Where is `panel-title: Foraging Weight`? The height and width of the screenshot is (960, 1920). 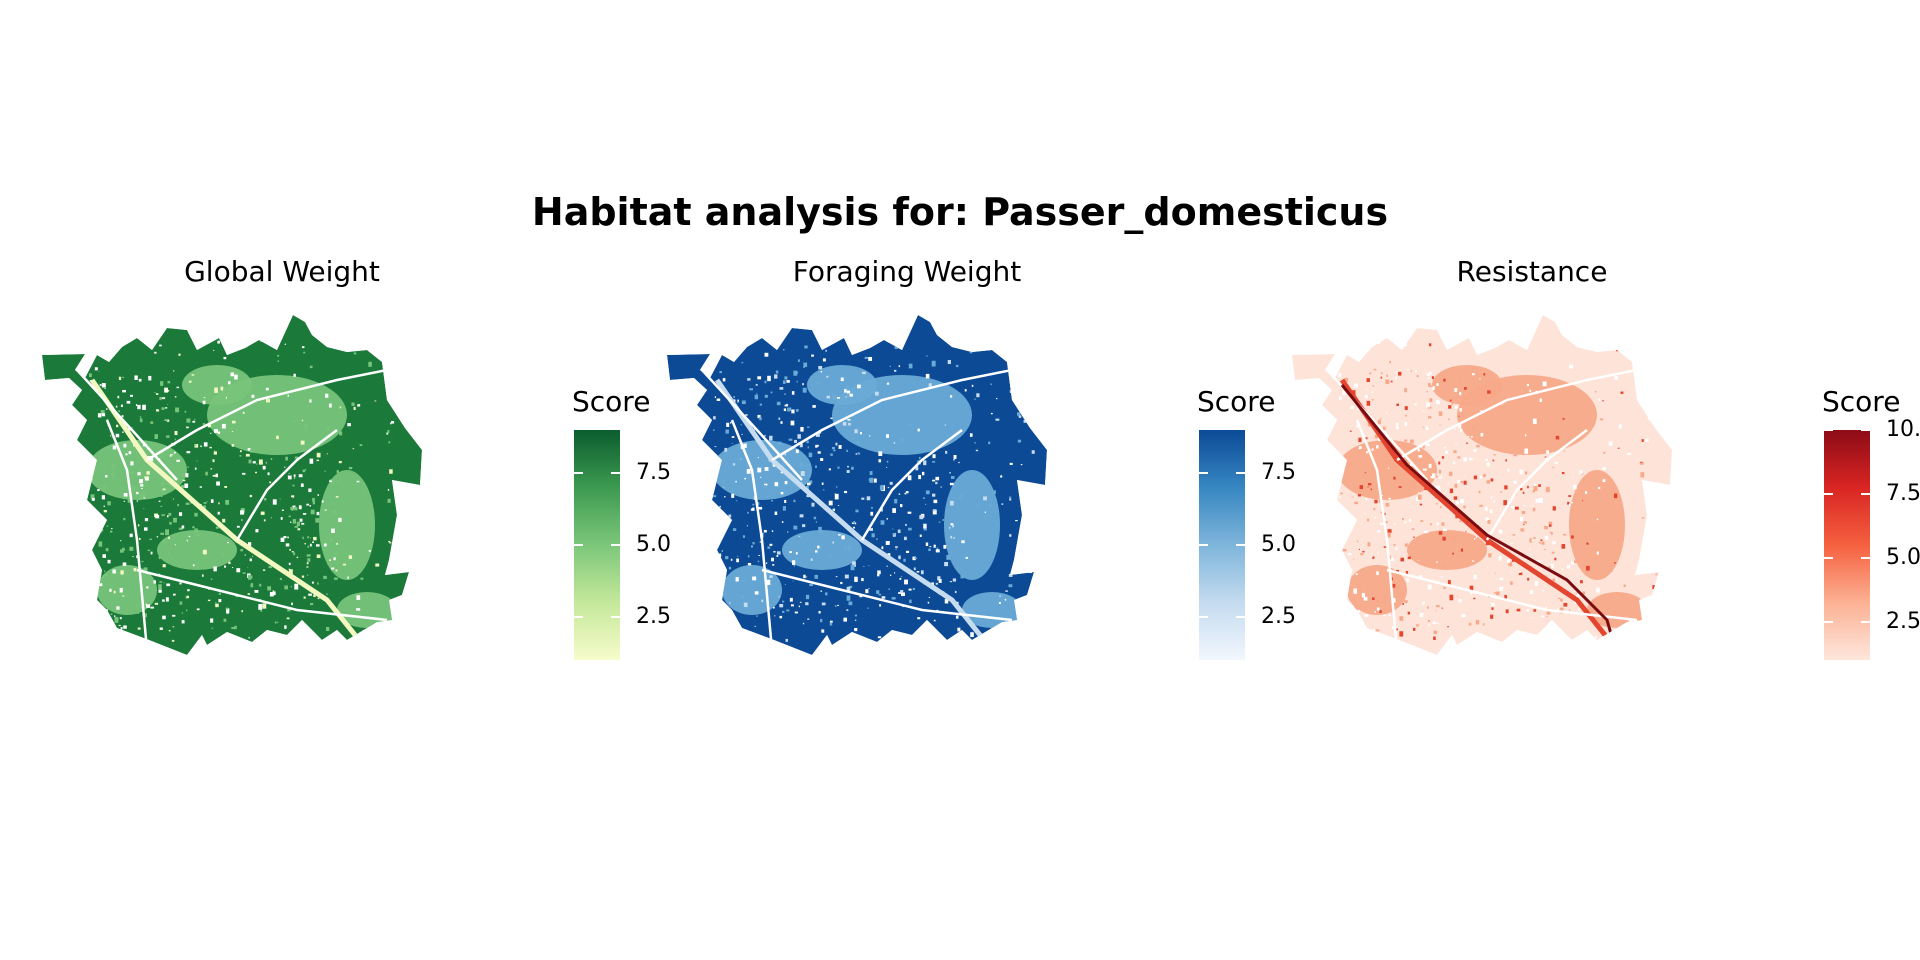
panel-title: Foraging Weight is located at coordinates (907, 271).